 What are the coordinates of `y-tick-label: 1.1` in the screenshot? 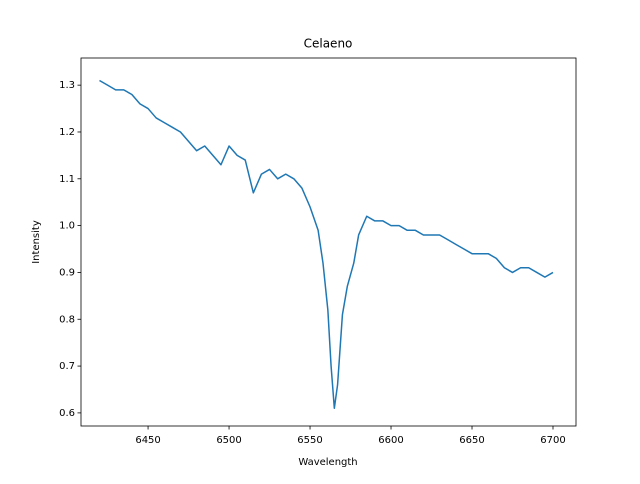 It's located at (67, 179).